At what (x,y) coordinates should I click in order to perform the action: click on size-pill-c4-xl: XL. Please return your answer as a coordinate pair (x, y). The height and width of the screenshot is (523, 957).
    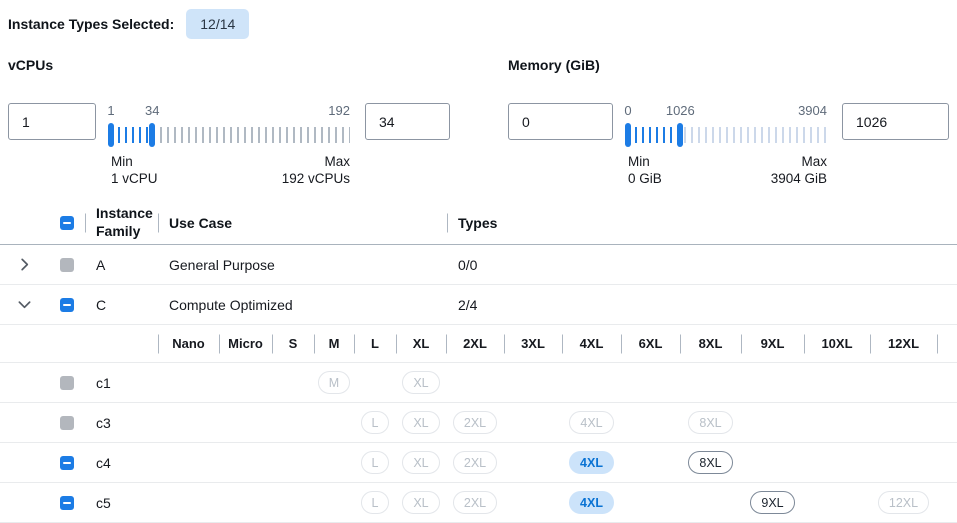
    Looking at the image, I should click on (421, 462).